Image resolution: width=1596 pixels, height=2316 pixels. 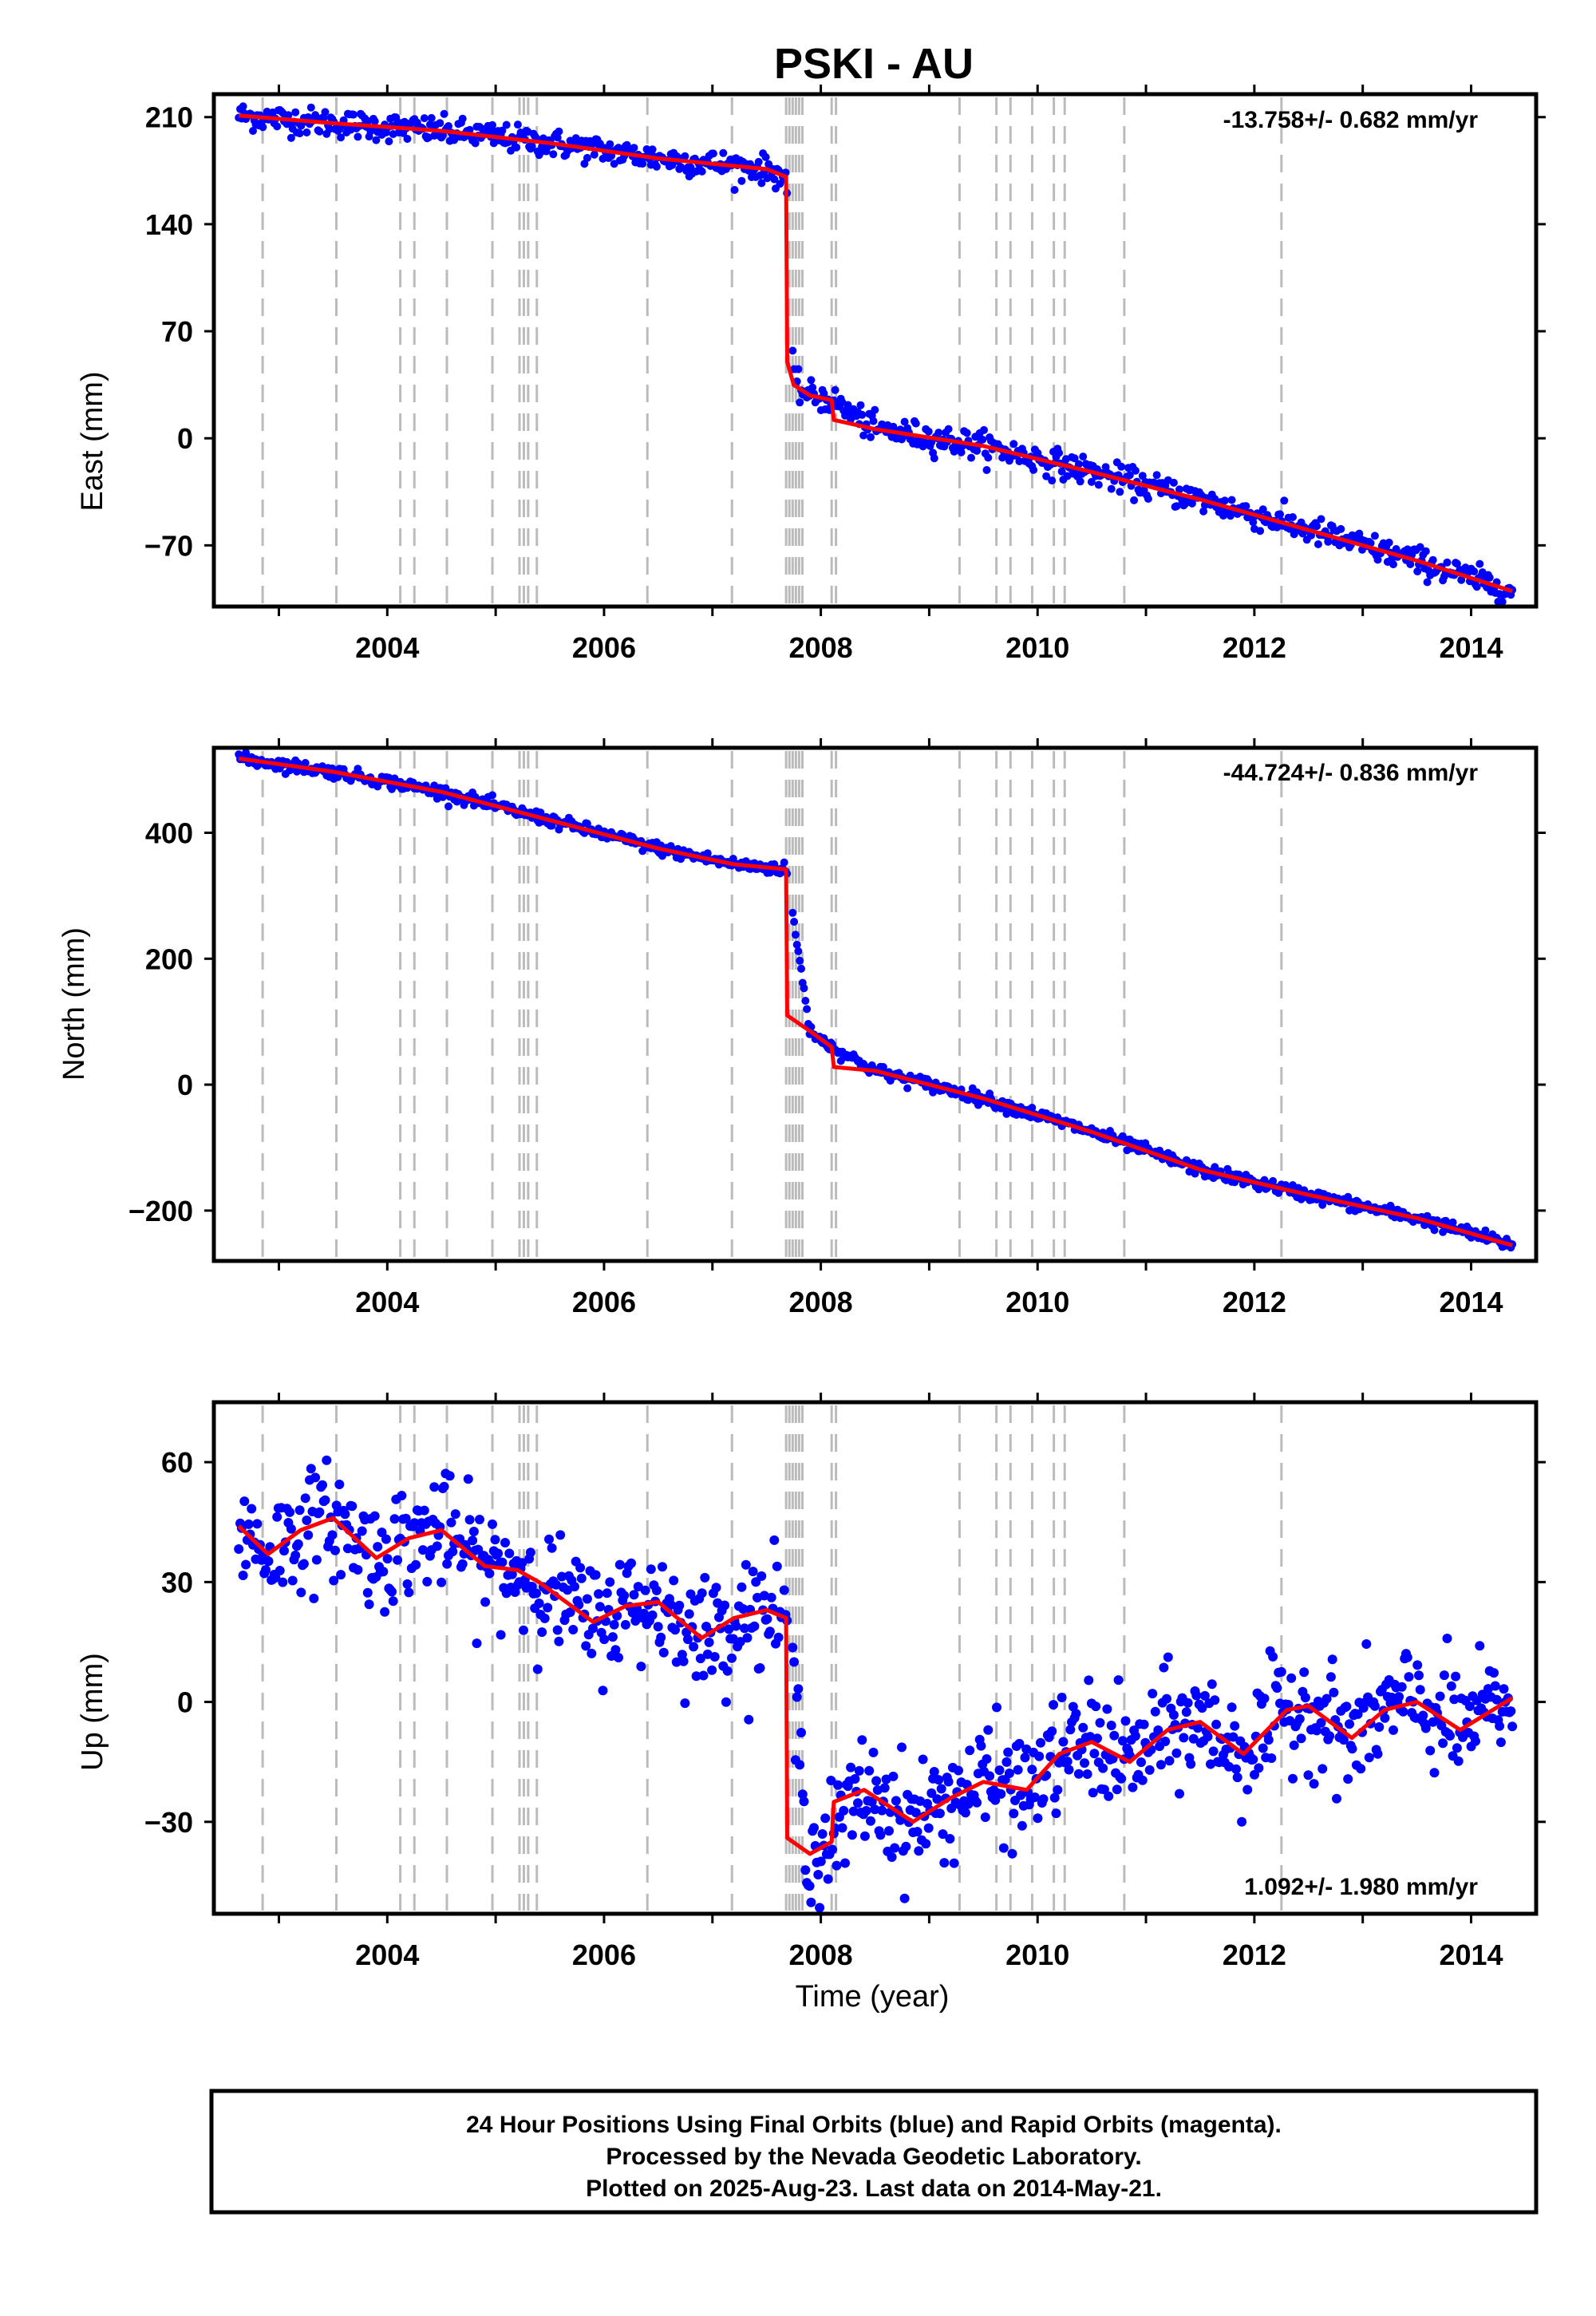 I want to click on xtick-label: 2004, so click(x=387, y=647).